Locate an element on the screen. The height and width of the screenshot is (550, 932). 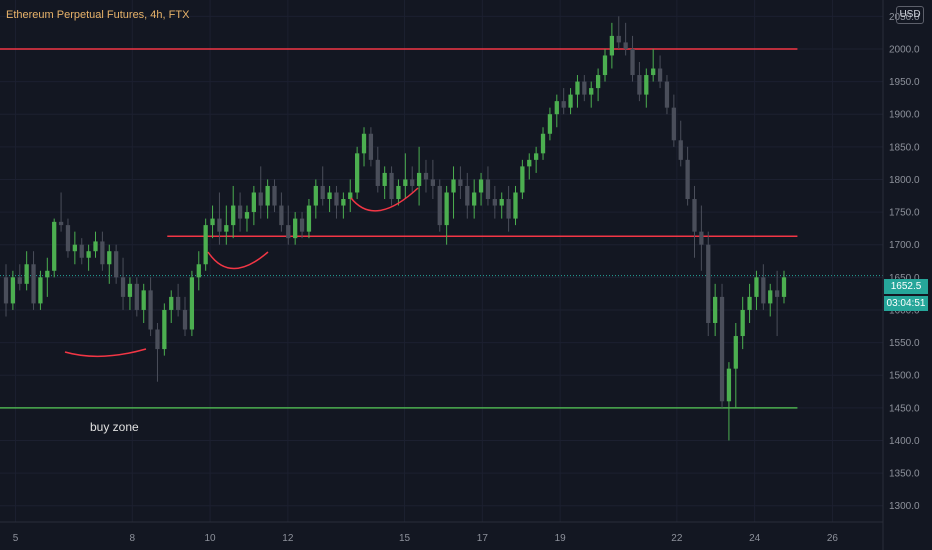
drawings is located at coordinates (241, 272).